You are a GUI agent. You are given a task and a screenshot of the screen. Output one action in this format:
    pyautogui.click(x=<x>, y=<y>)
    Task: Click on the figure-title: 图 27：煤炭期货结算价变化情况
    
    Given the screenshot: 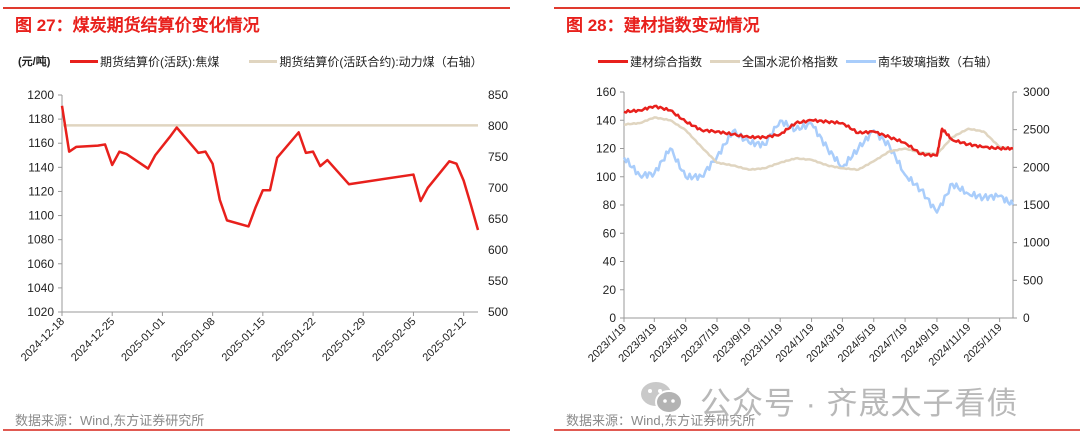 What is the action you would take?
    pyautogui.click(x=137, y=25)
    